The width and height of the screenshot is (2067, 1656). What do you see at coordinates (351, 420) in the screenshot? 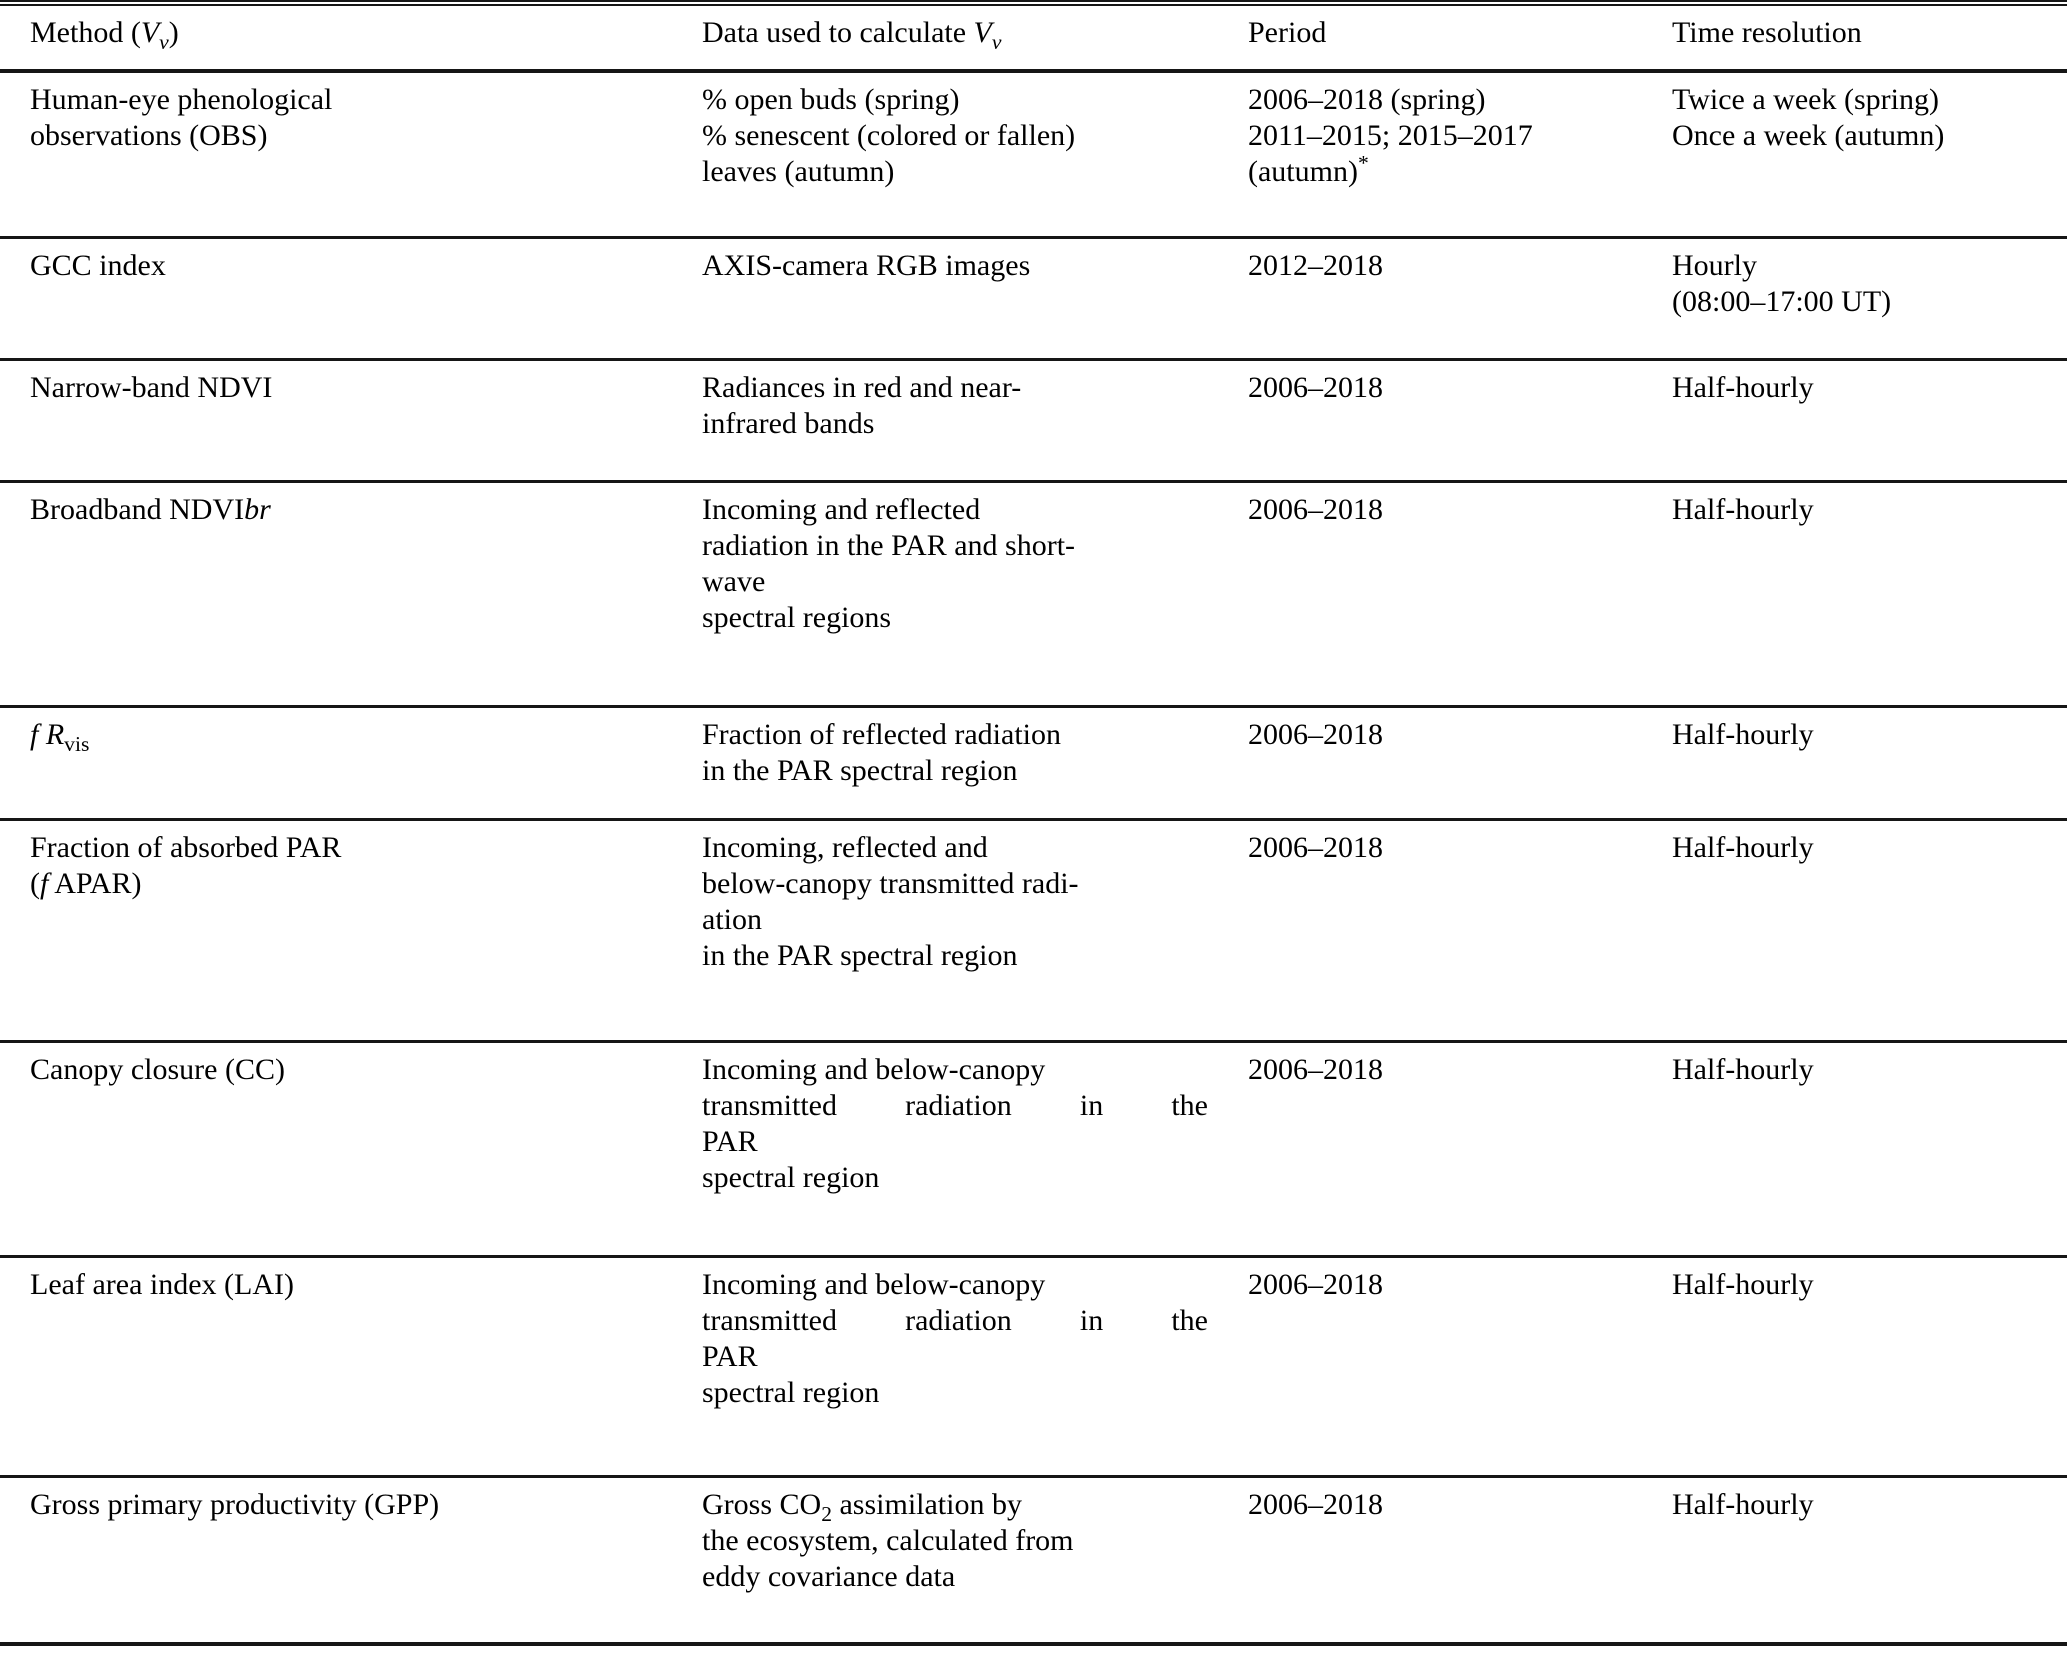
I see `cell-method: Narrow-band NDVI` at bounding box center [351, 420].